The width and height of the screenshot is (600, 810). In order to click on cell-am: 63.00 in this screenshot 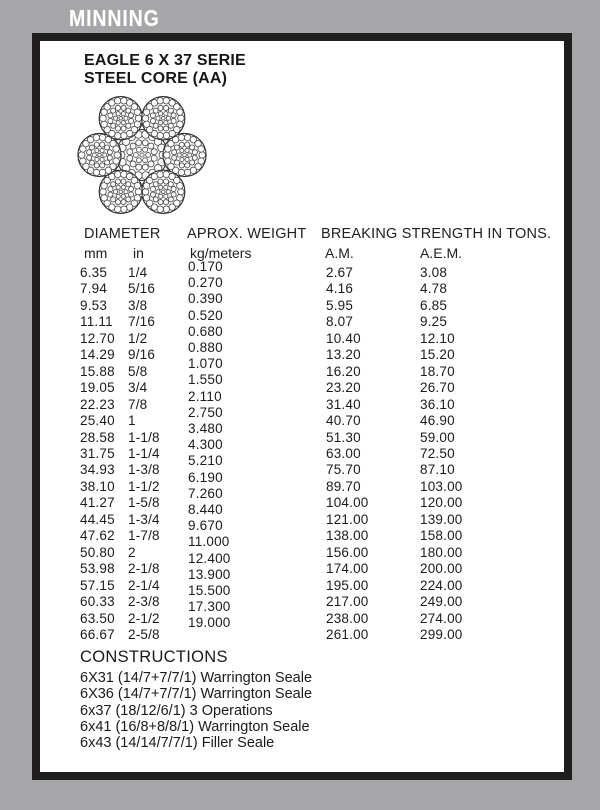, I will do `click(343, 453)`.